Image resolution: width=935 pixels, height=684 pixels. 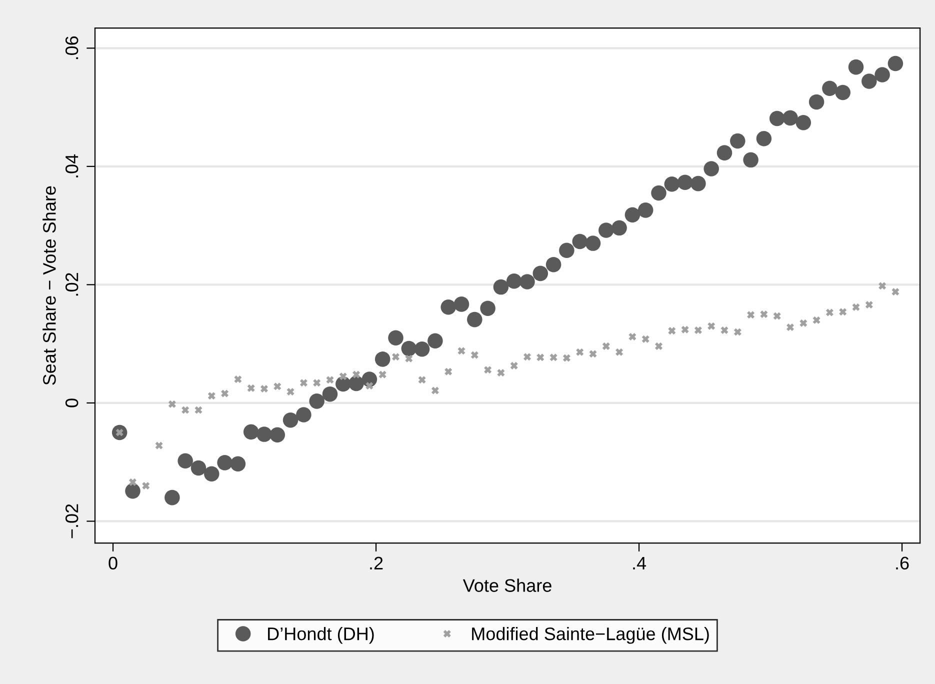 What do you see at coordinates (71, 403) in the screenshot?
I see `y-tick-label: 0` at bounding box center [71, 403].